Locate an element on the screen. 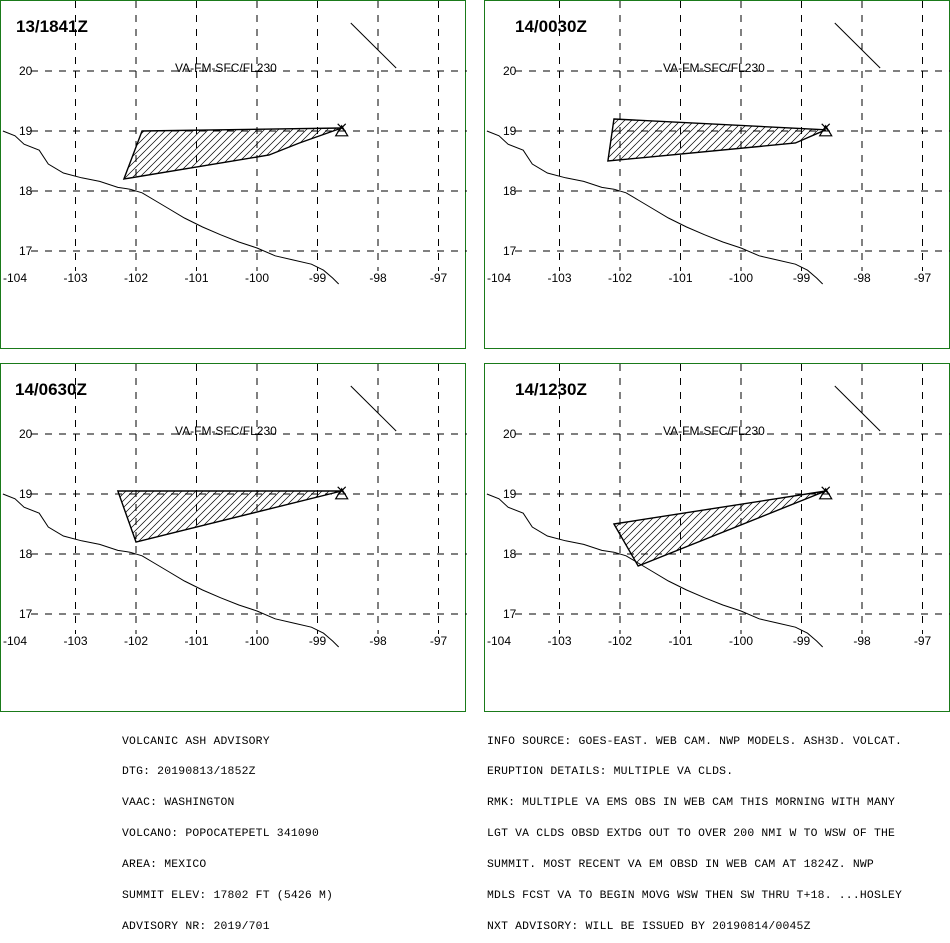  advisory-line: AREA: MEXICO is located at coordinates (164, 865).